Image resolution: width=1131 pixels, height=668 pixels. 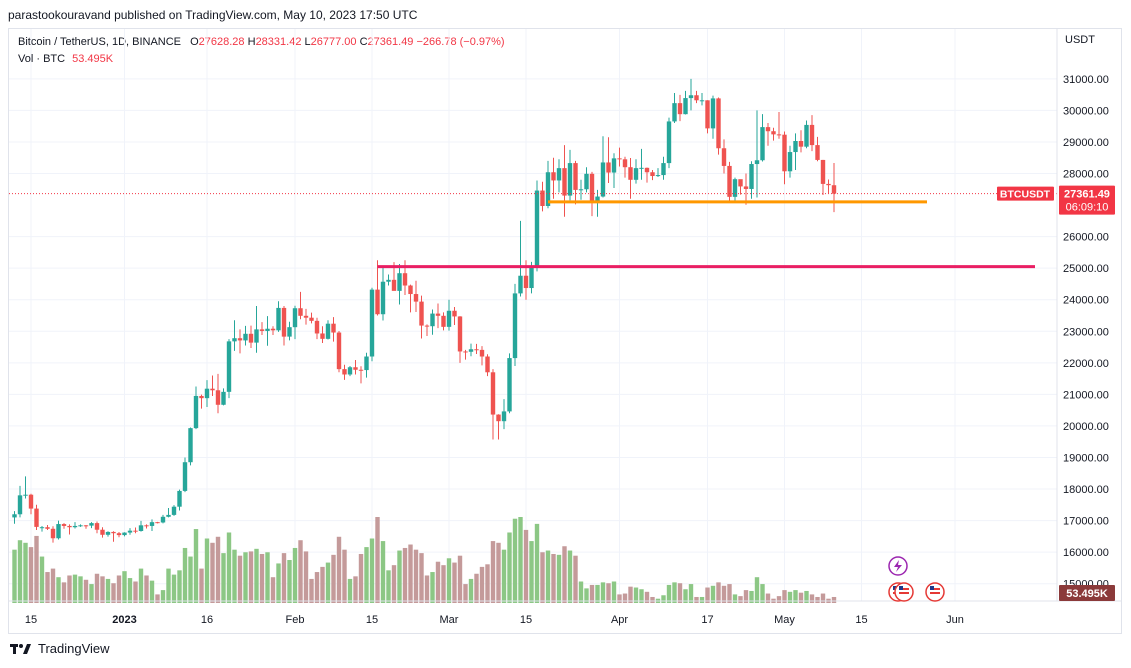 What do you see at coordinates (278, 42) in the screenshot?
I see `high-value: 28331.42` at bounding box center [278, 42].